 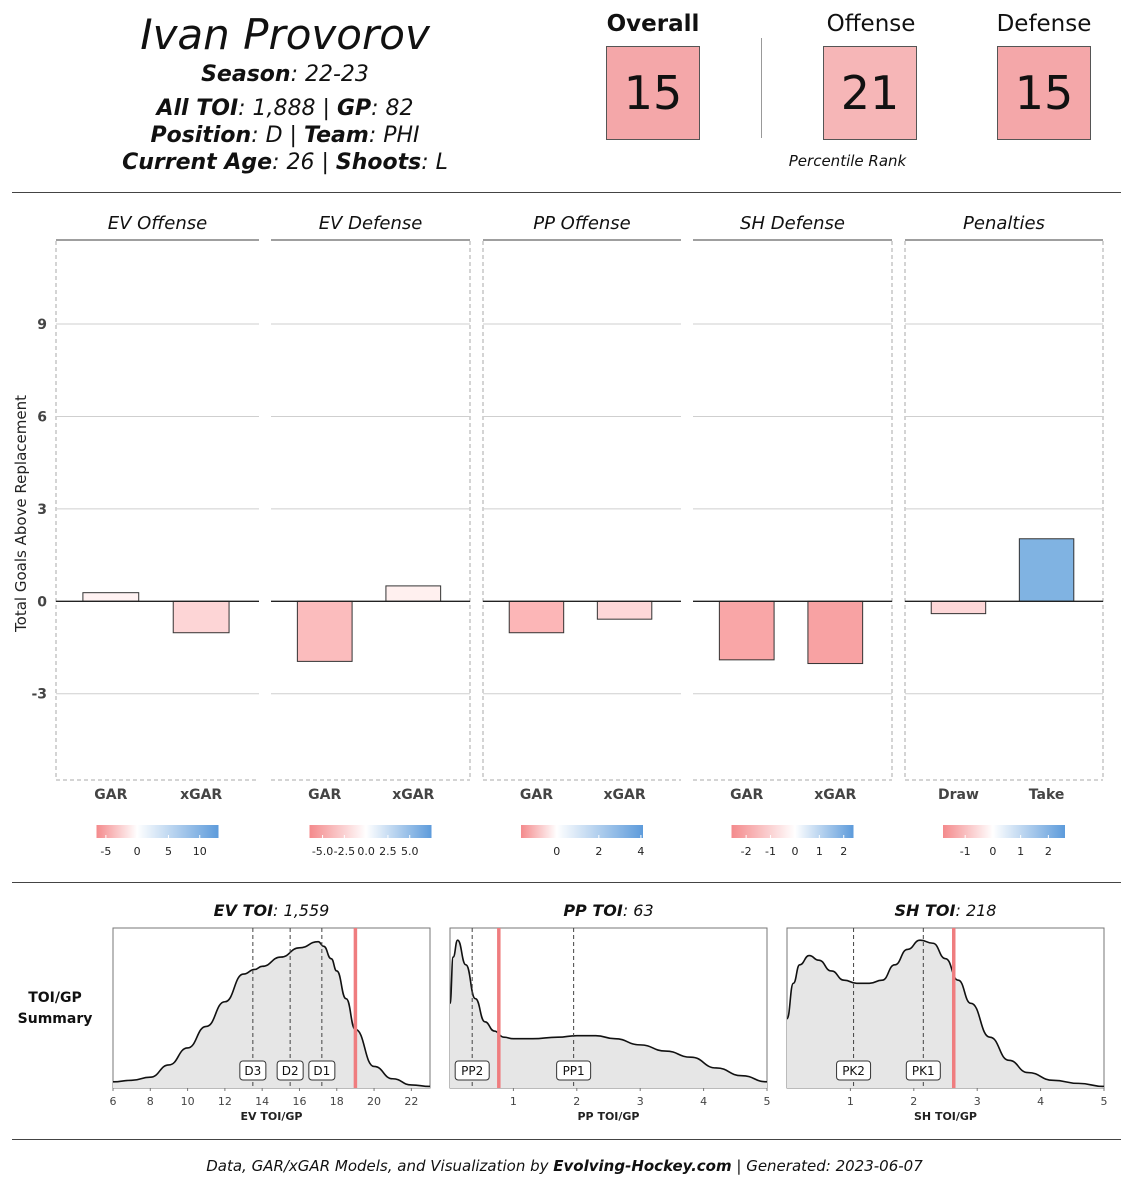 What do you see at coordinates (188, 1101) in the screenshot?
I see `x-tick-label: 10` at bounding box center [188, 1101].